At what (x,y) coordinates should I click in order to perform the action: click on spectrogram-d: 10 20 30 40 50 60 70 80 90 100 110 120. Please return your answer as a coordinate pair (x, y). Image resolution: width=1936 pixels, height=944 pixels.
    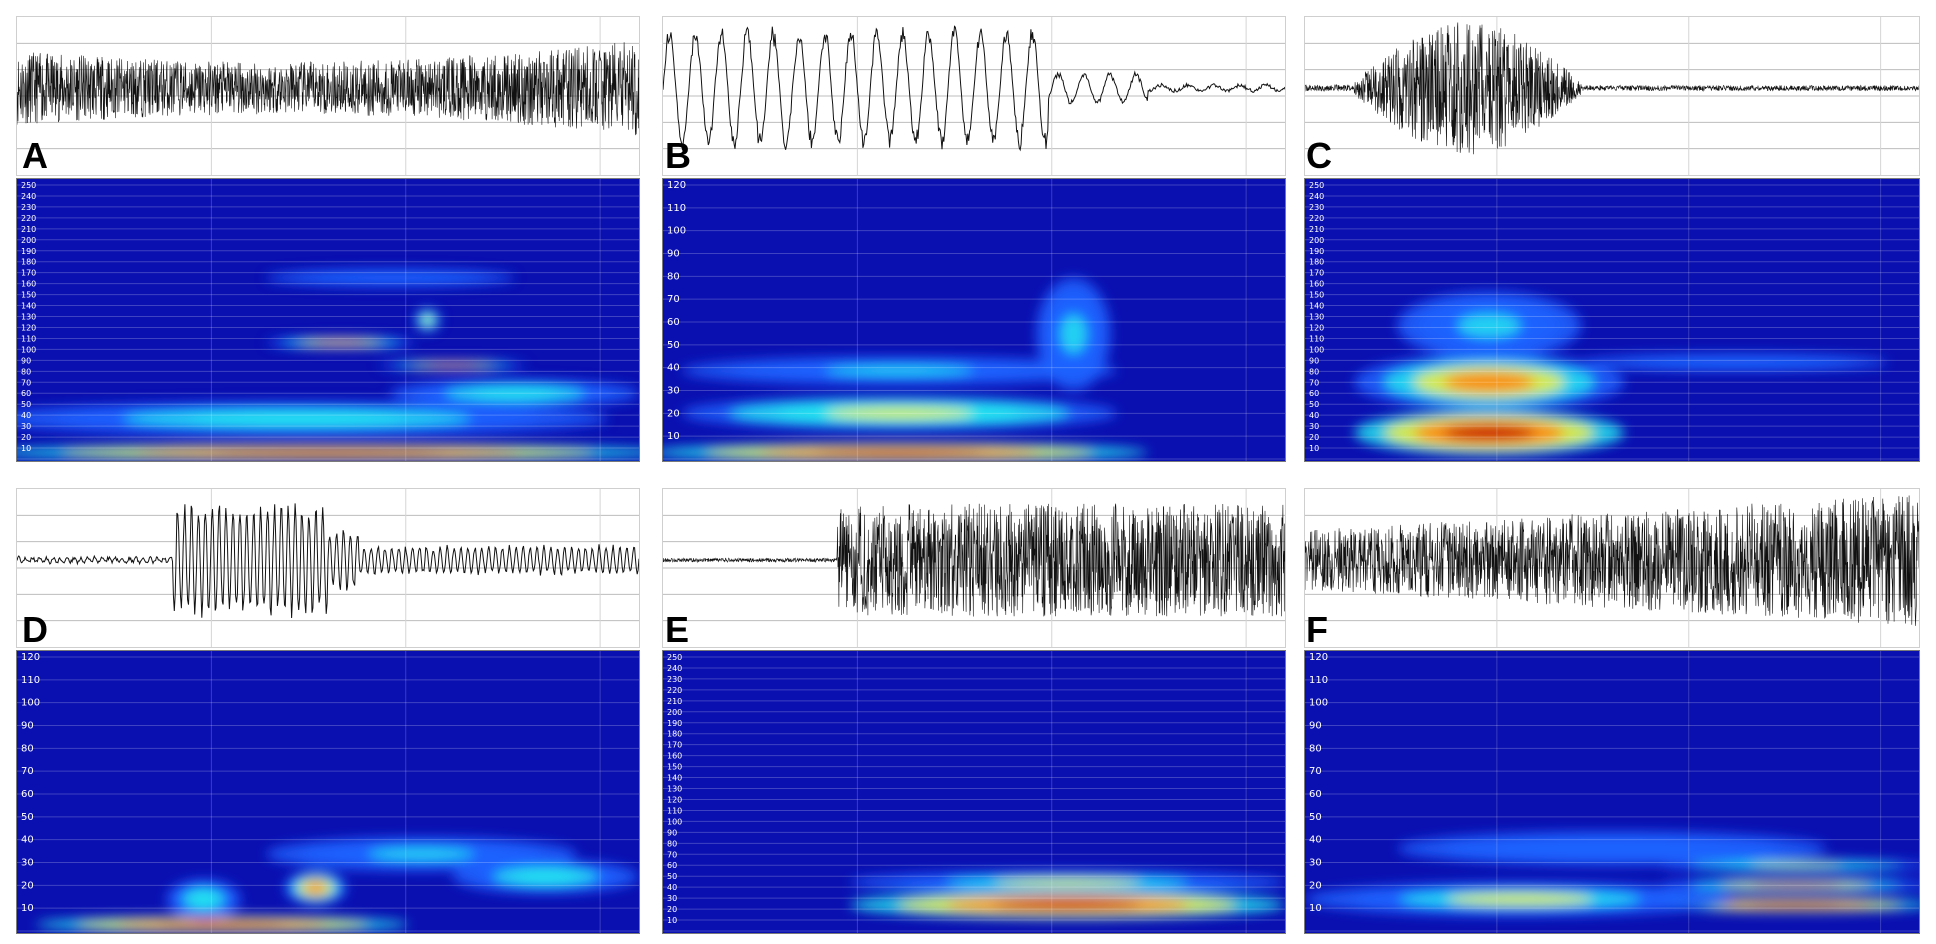
    Looking at the image, I should click on (328, 792).